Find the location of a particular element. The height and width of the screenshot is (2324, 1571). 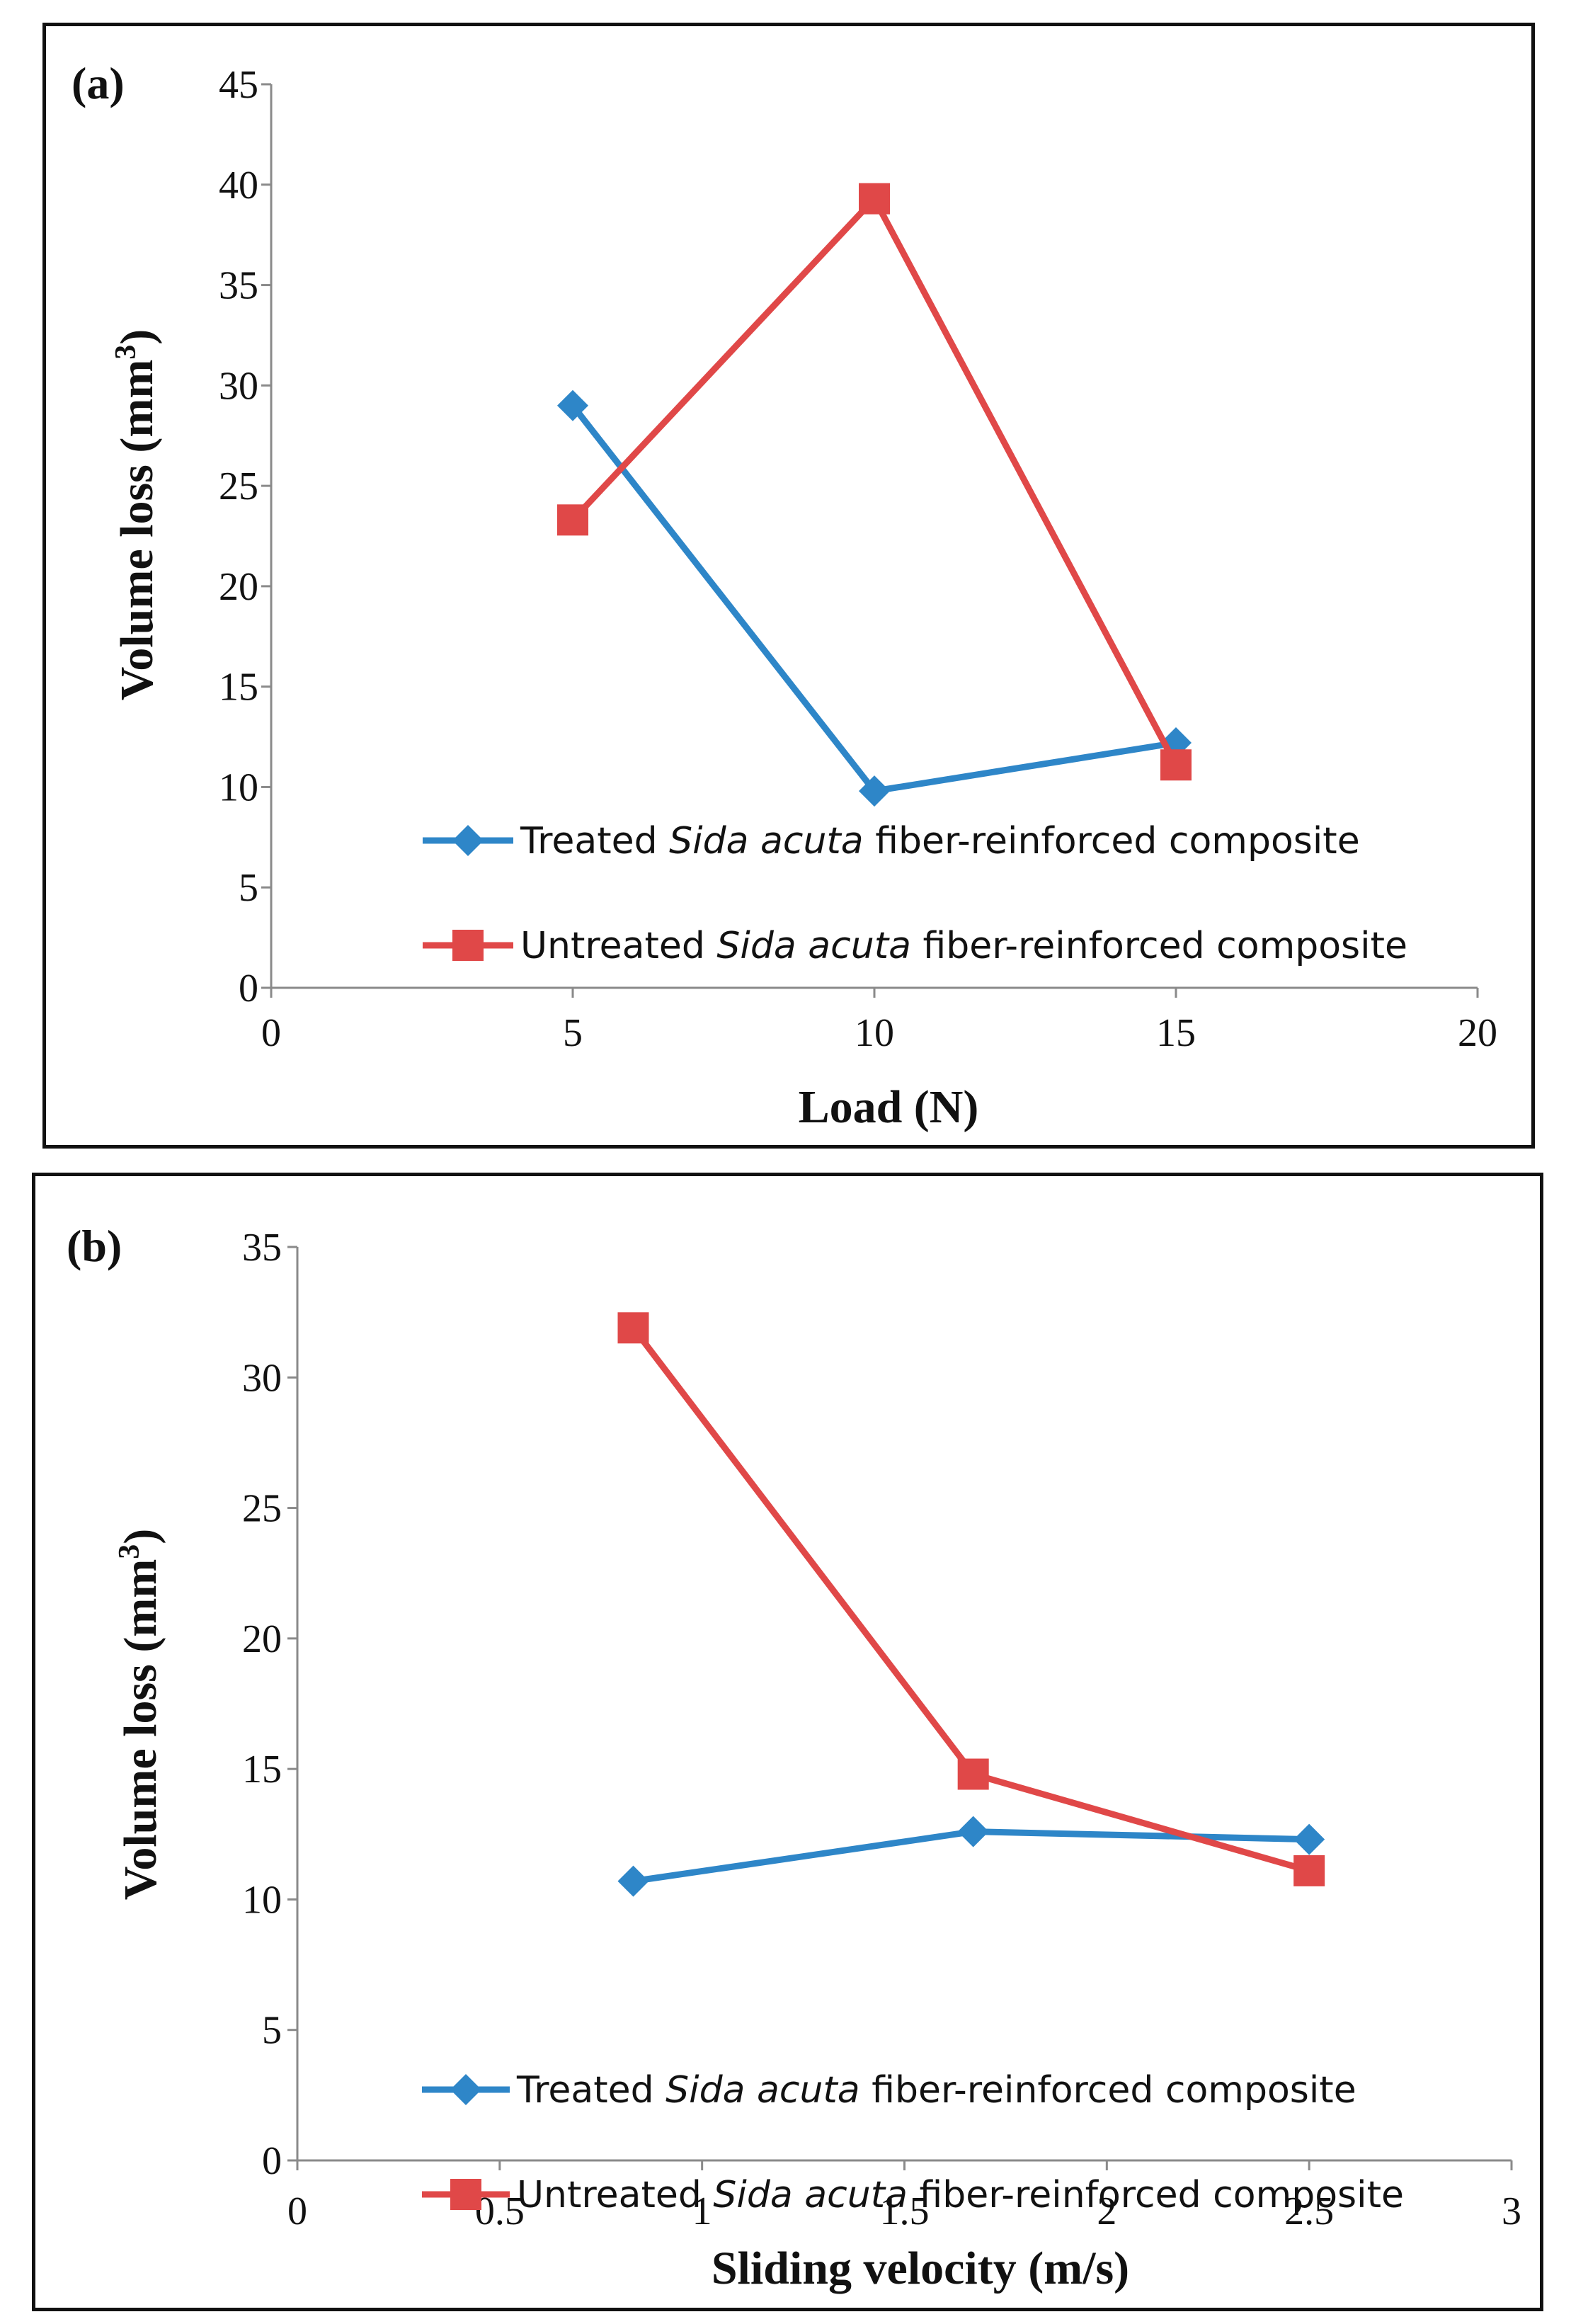

x-tick-label: 3 is located at coordinates (1511, 2211).